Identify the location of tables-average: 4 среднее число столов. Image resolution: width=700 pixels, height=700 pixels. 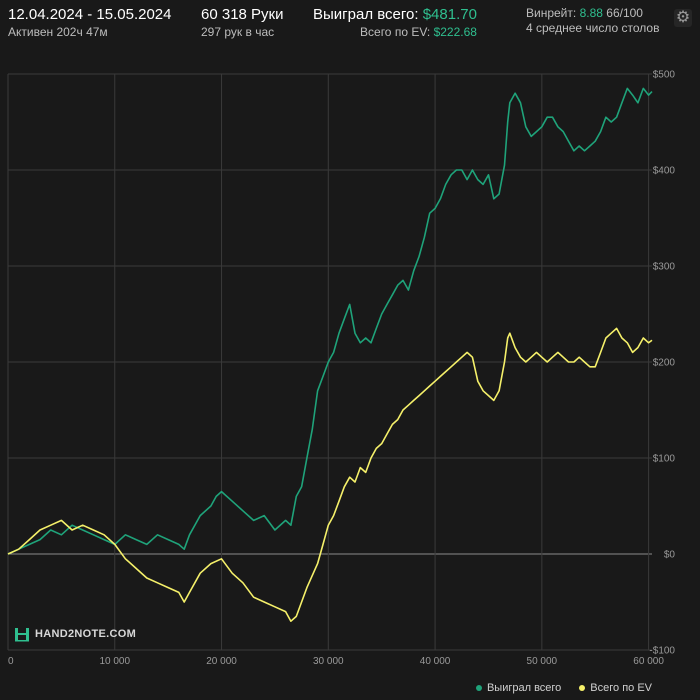
(593, 28).